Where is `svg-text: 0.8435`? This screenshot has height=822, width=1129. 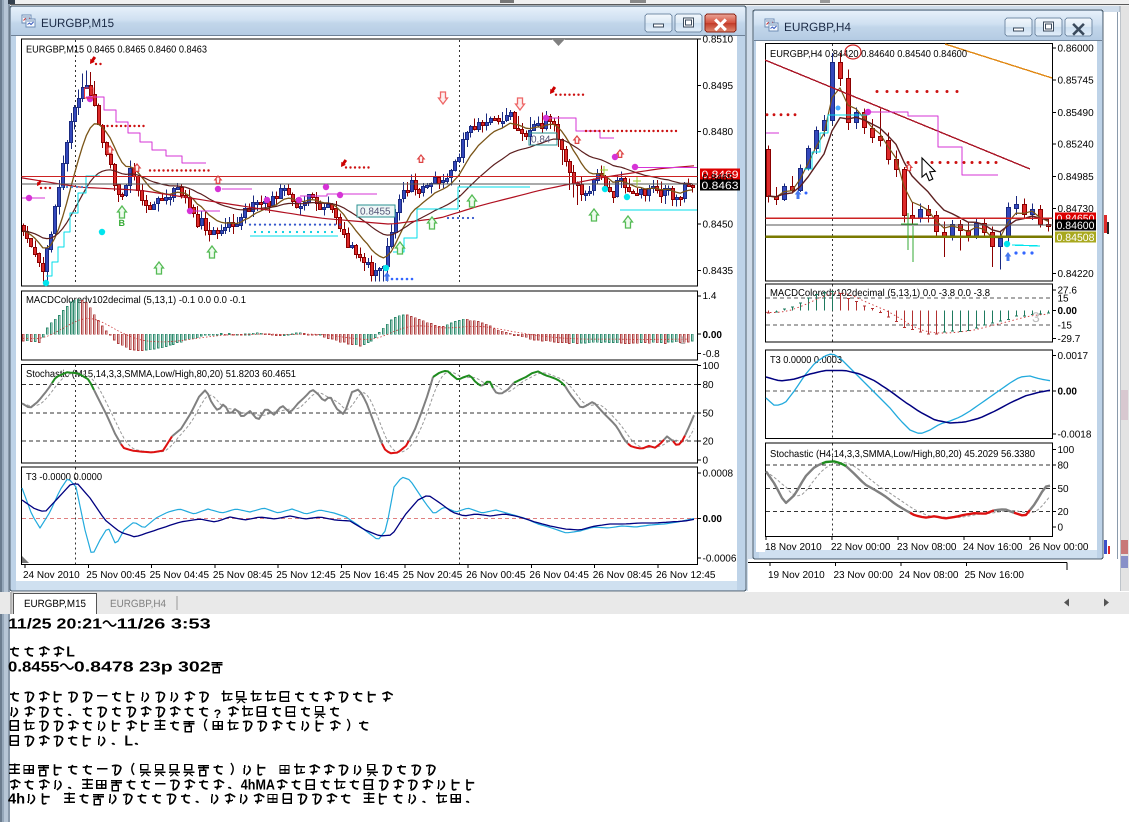 svg-text: 0.8435 is located at coordinates (718, 271).